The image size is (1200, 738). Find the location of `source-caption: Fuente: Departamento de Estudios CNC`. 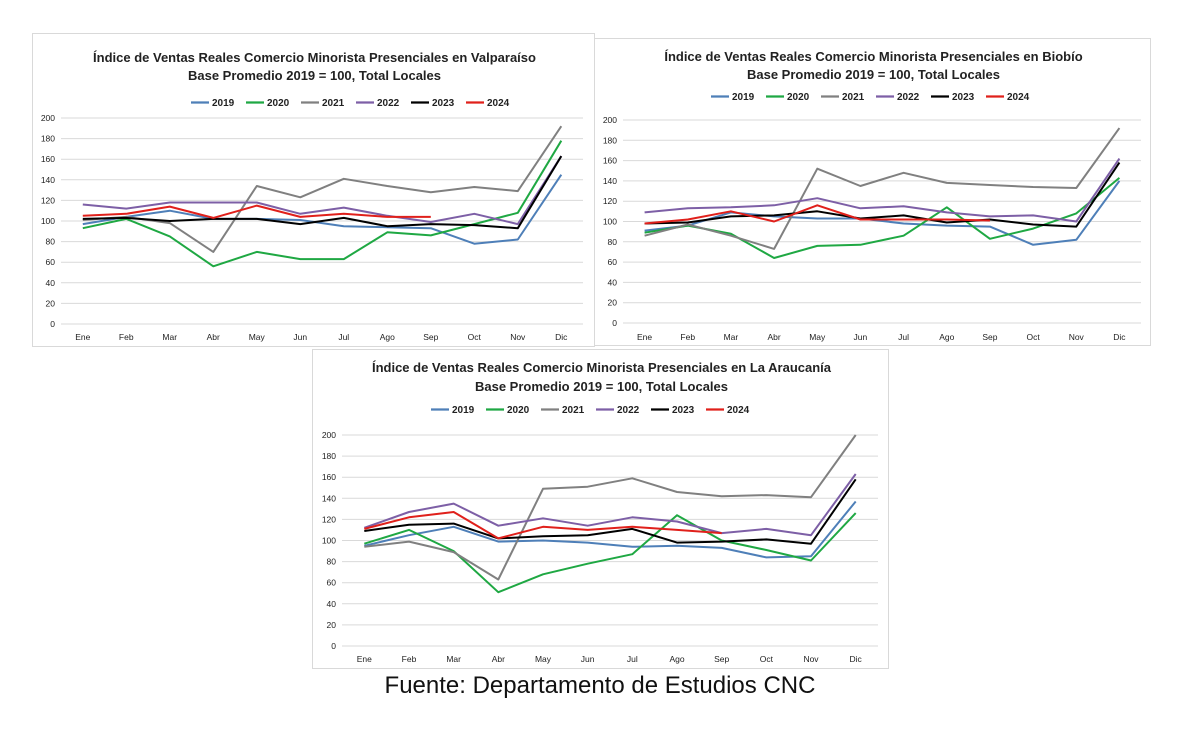

source-caption: Fuente: Departamento de Estudios CNC is located at coordinates (600, 685).